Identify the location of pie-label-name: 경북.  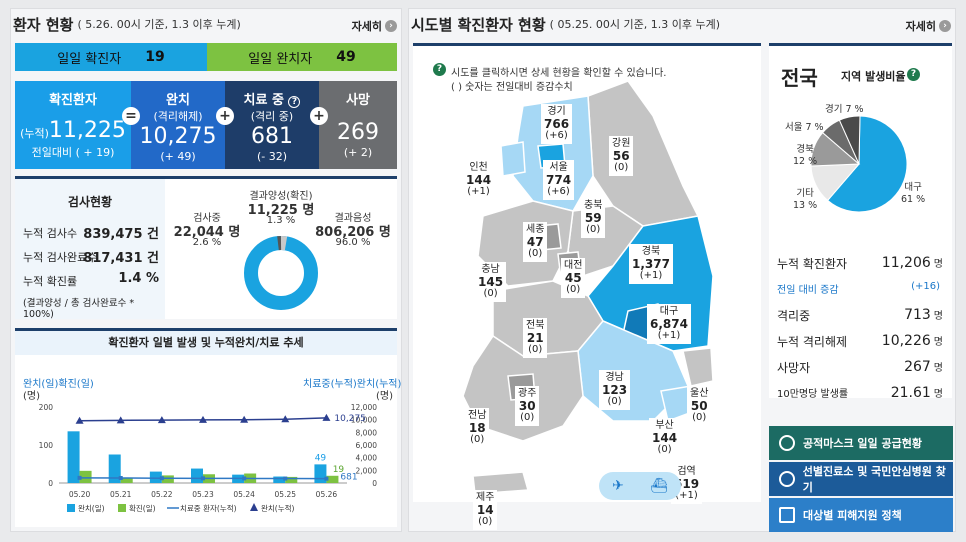
(805, 149).